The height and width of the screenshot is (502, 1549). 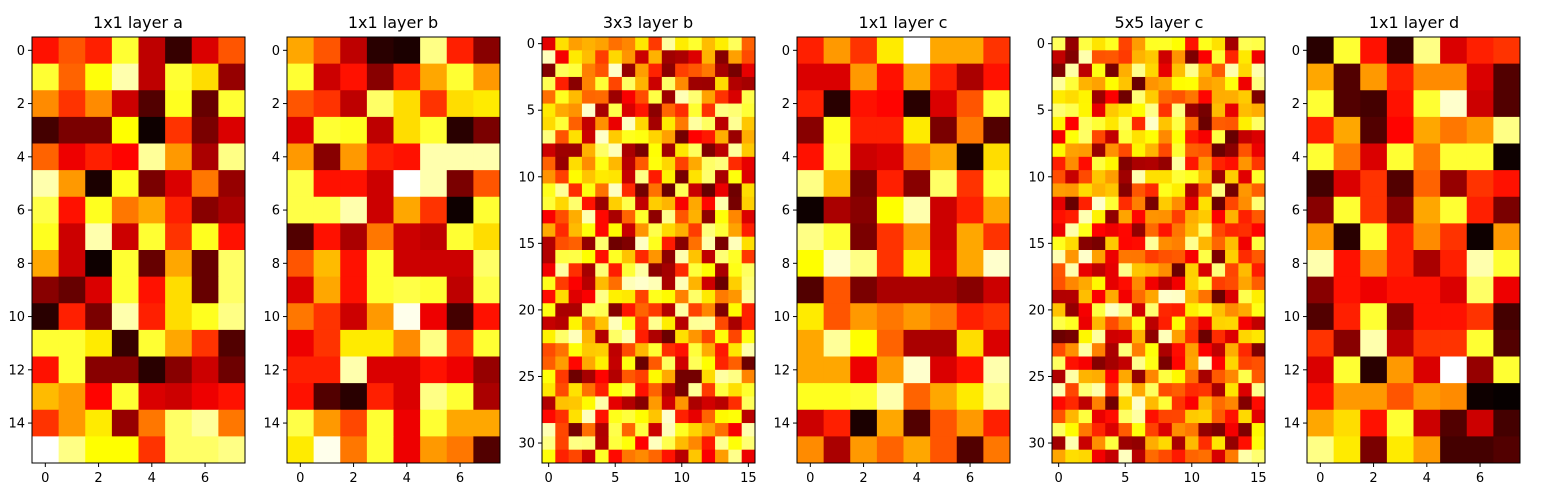 I want to click on y-tick-label: 2, so click(x=276, y=104).